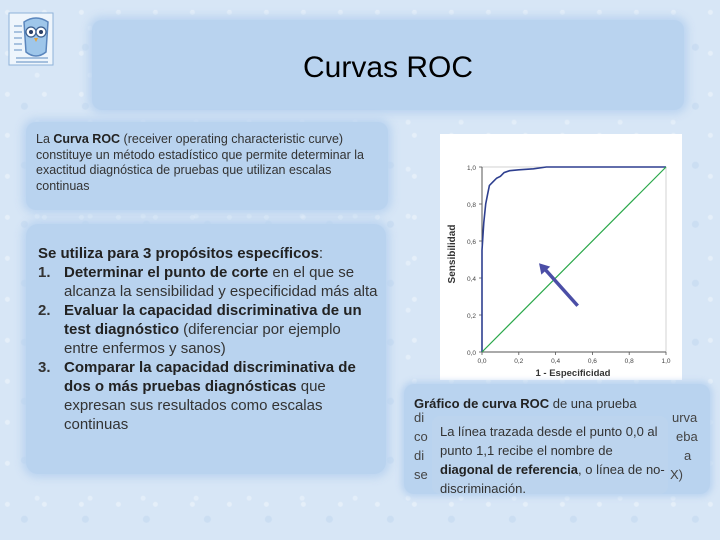 This screenshot has width=720, height=540. I want to click on list-number: 1., so click(44, 272).